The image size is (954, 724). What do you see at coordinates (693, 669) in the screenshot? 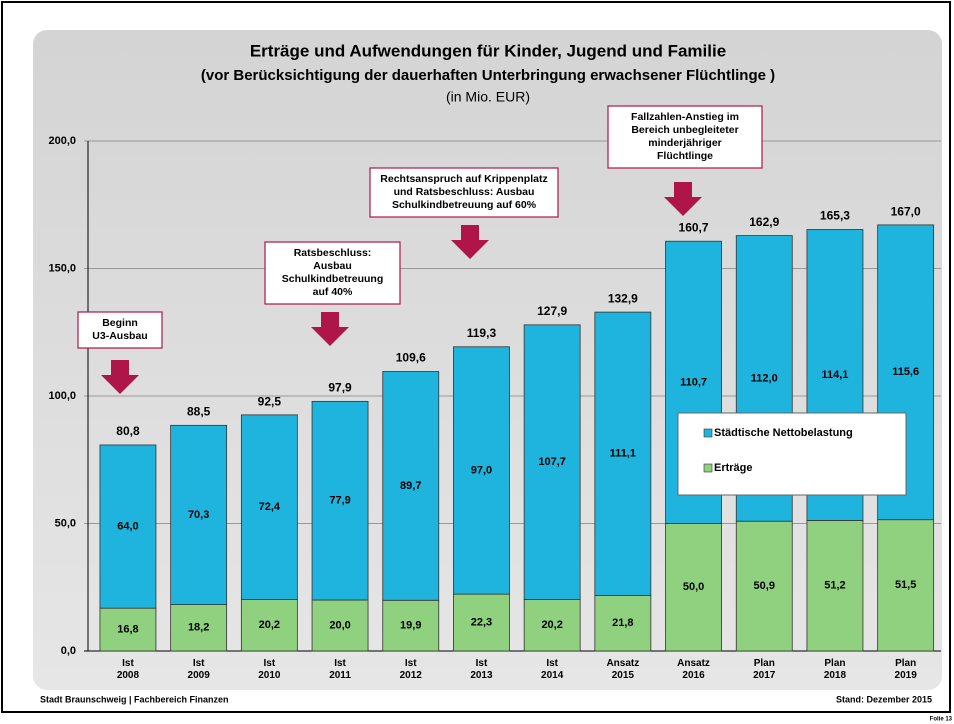
I see `x-tick-label: Ansatz 2016` at bounding box center [693, 669].